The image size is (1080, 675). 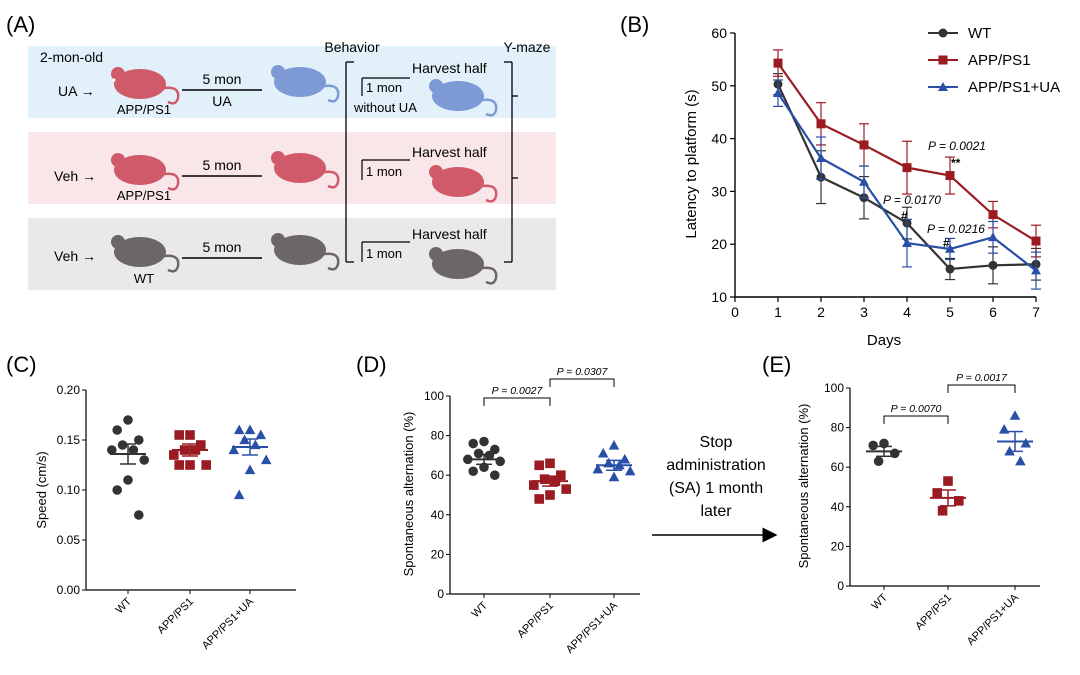 I want to click on y-tick-label: 0.05, so click(x=69, y=540).